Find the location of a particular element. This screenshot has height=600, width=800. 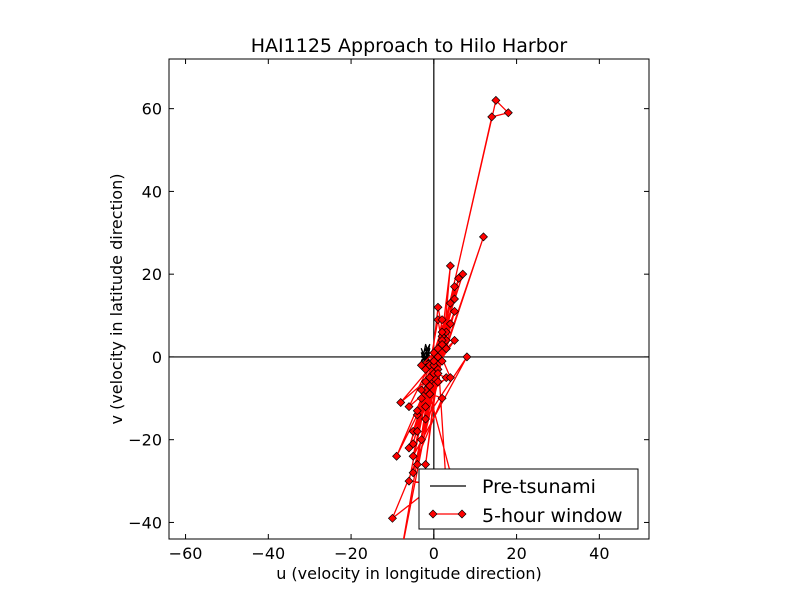

legend: Pre-tsunami 5-hour window is located at coordinates (528, 499).